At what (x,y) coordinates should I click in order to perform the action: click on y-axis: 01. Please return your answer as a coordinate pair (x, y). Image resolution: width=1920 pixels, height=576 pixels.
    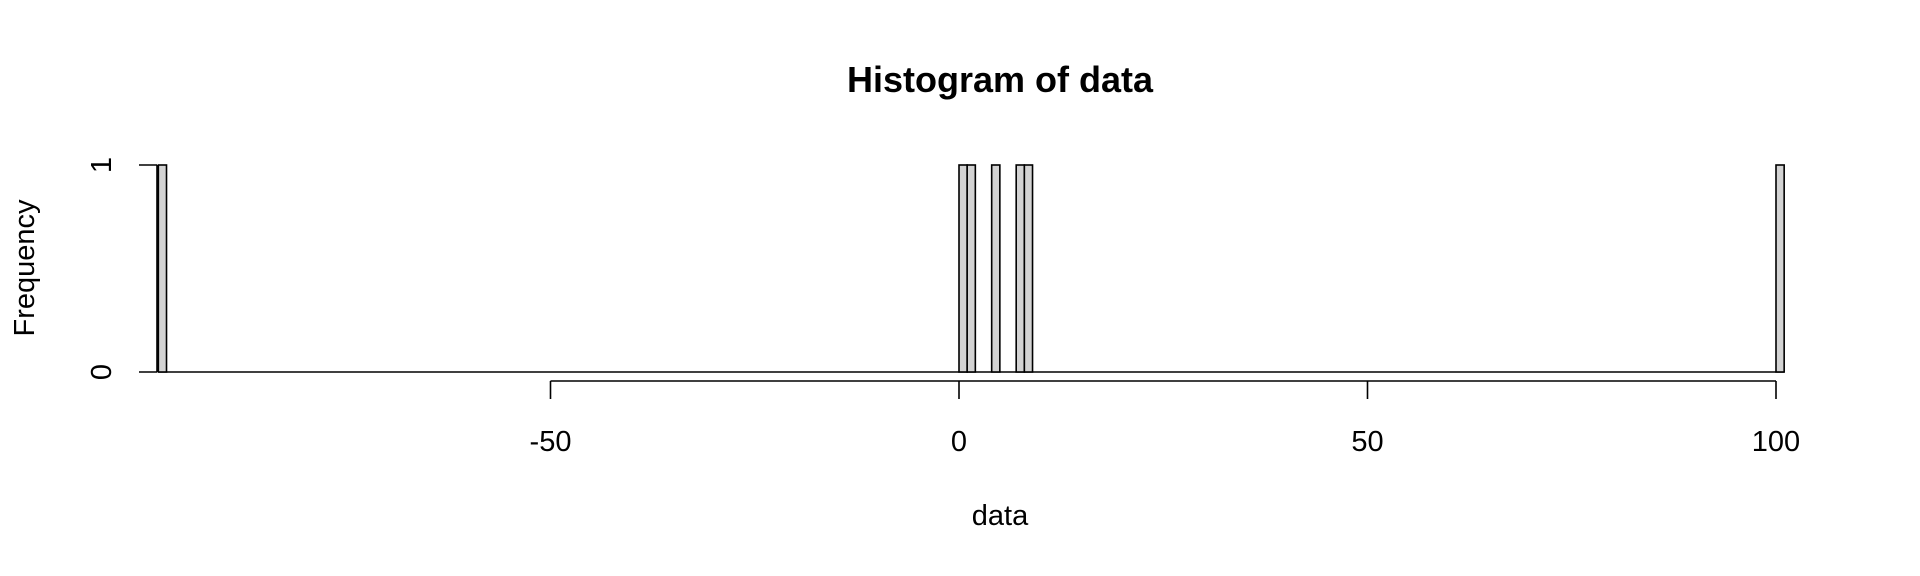
    Looking at the image, I should click on (122, 268).